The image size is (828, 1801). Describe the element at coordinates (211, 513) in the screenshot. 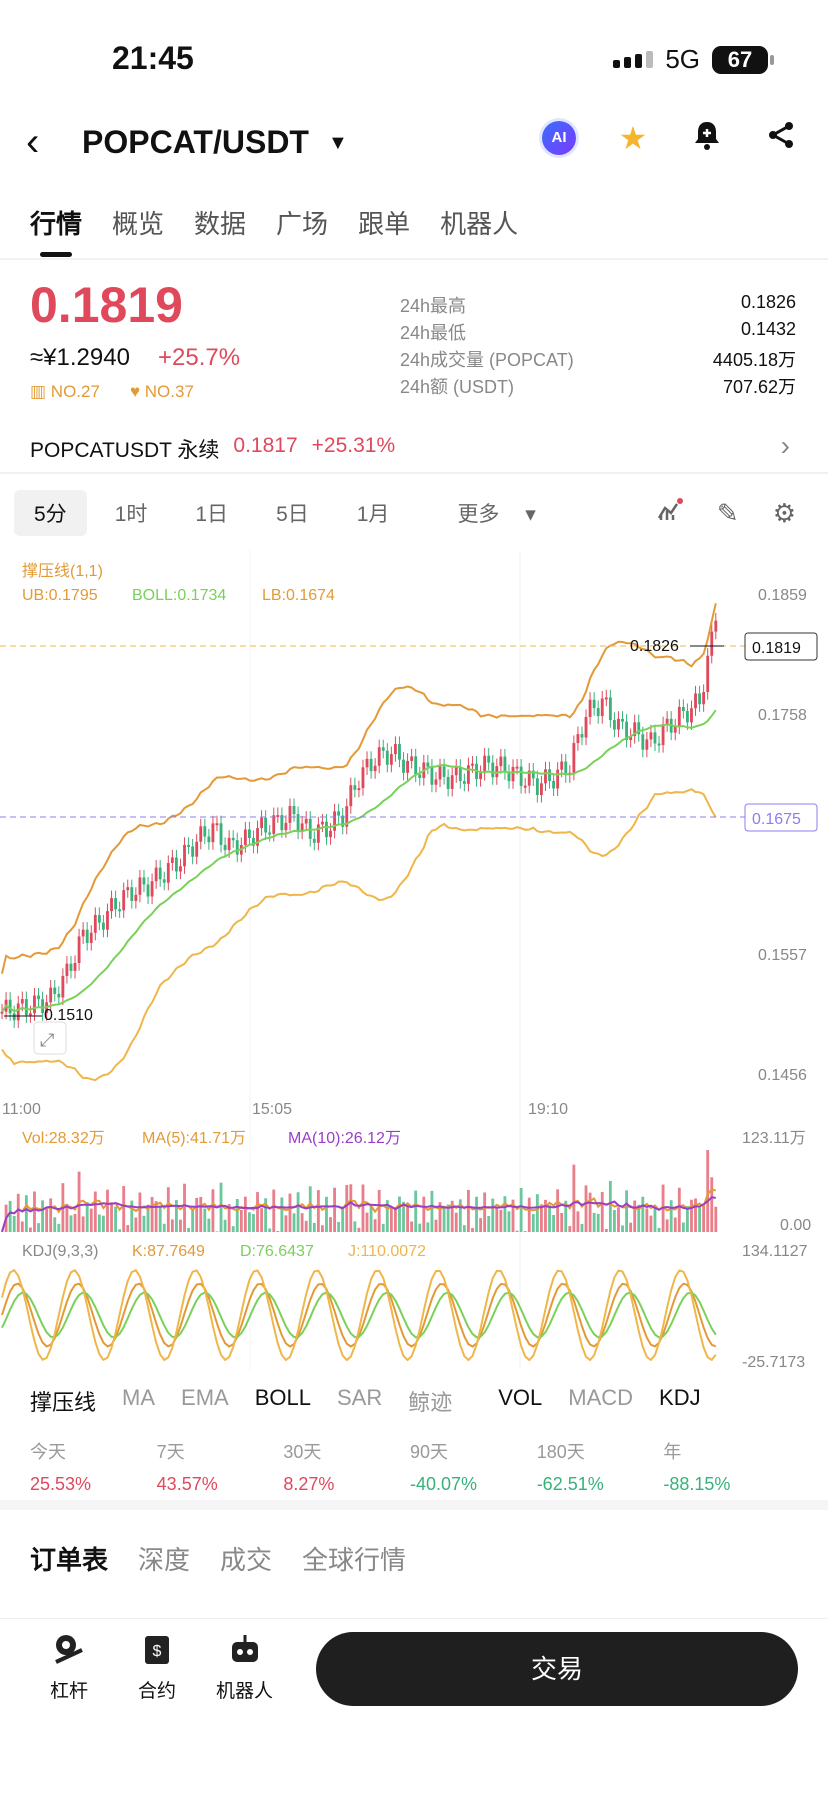

I see `tf-1d: 1日` at that location.